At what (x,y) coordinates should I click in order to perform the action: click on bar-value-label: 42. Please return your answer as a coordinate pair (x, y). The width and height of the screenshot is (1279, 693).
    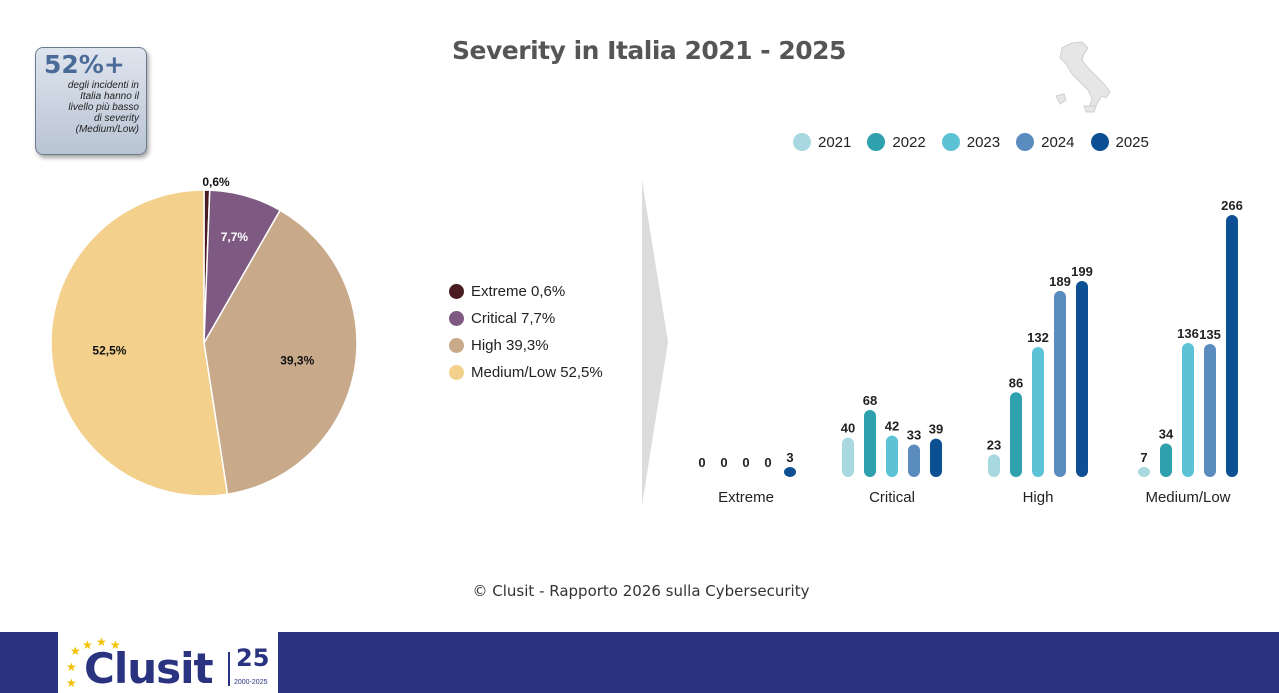
    Looking at the image, I should click on (892, 426).